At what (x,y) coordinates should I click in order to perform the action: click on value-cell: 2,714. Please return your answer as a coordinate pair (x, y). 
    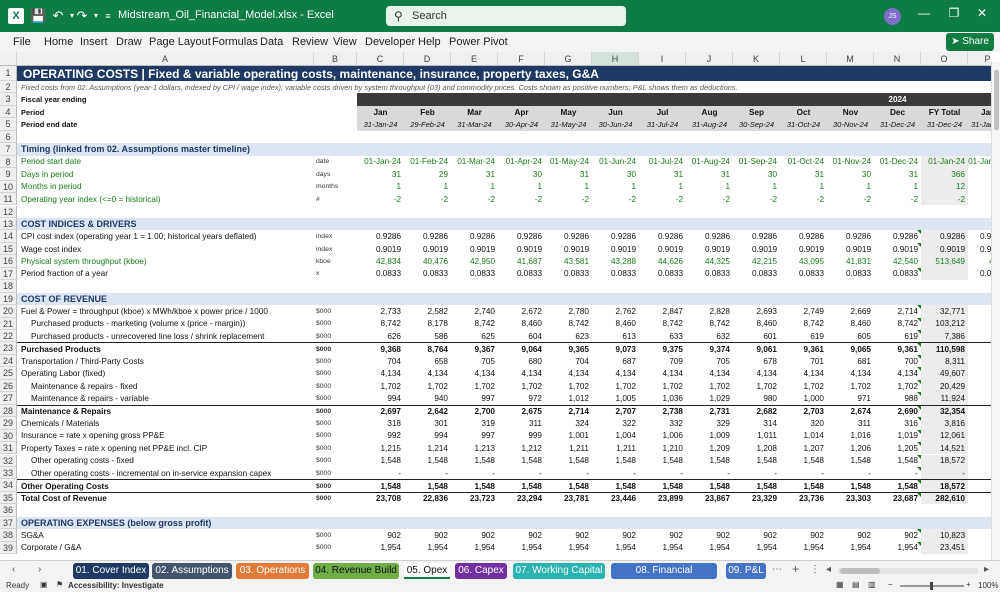
    Looking at the image, I should click on (568, 410).